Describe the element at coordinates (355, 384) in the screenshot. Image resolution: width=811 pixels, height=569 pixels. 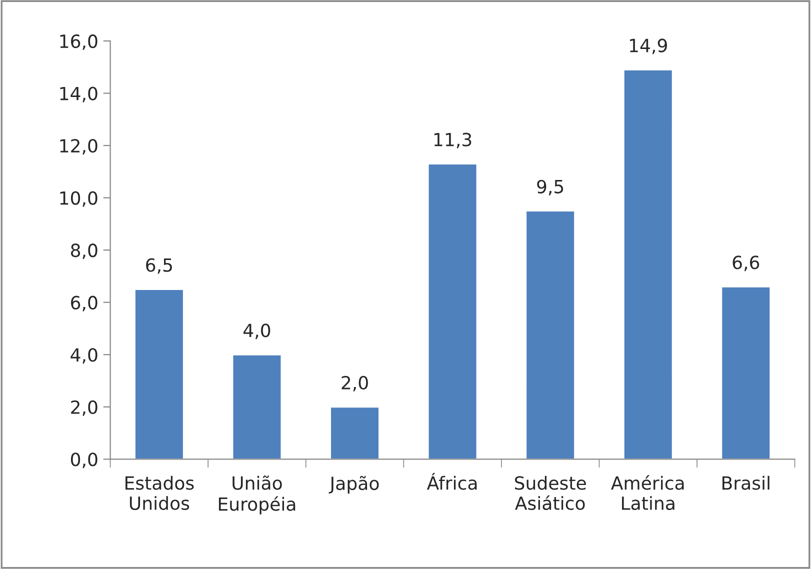
I see `data-label: 2,0` at that location.